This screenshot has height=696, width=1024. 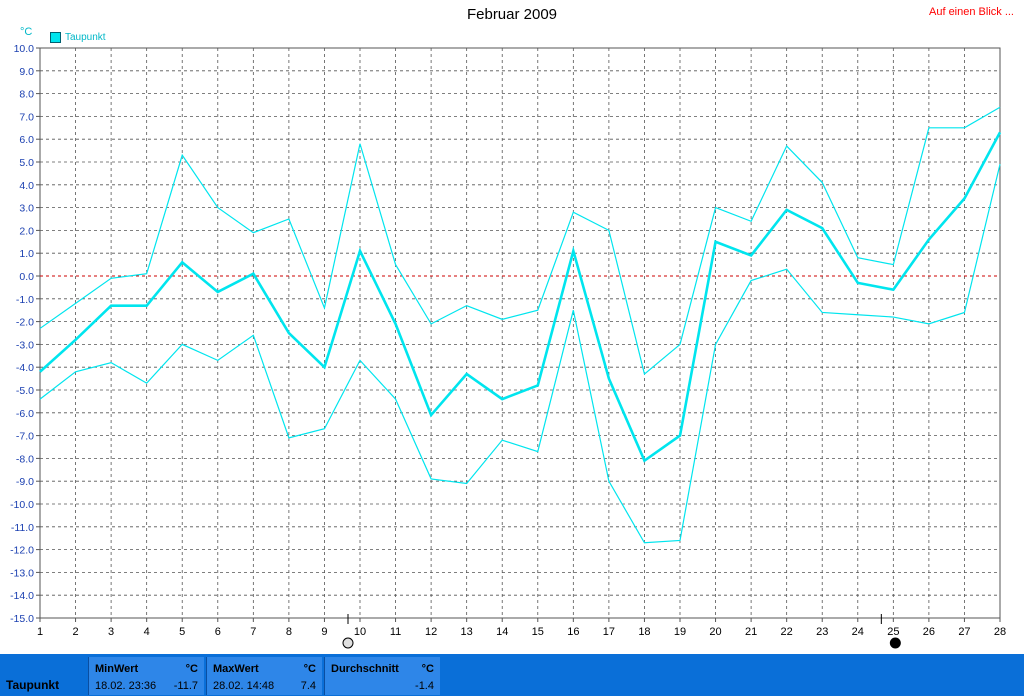 What do you see at coordinates (25, 323) in the screenshot?
I see `y-tick-label: -2.0` at bounding box center [25, 323].